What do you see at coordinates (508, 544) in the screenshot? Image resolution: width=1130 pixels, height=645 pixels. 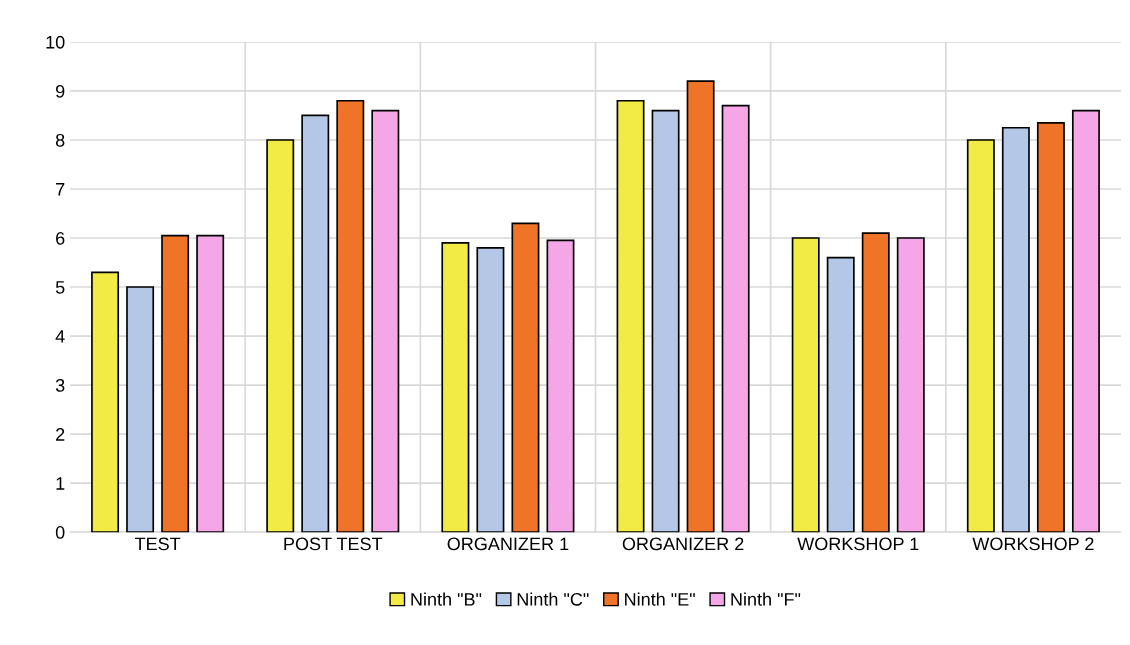 I see `x-tick-label: ORGANIZER 1` at bounding box center [508, 544].